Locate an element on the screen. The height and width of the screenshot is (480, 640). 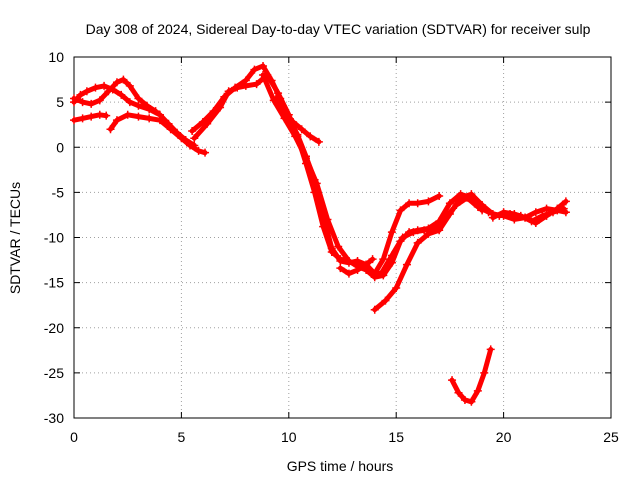
y-axis-label: SDTVAR / TECUs is located at coordinates (15, 238).